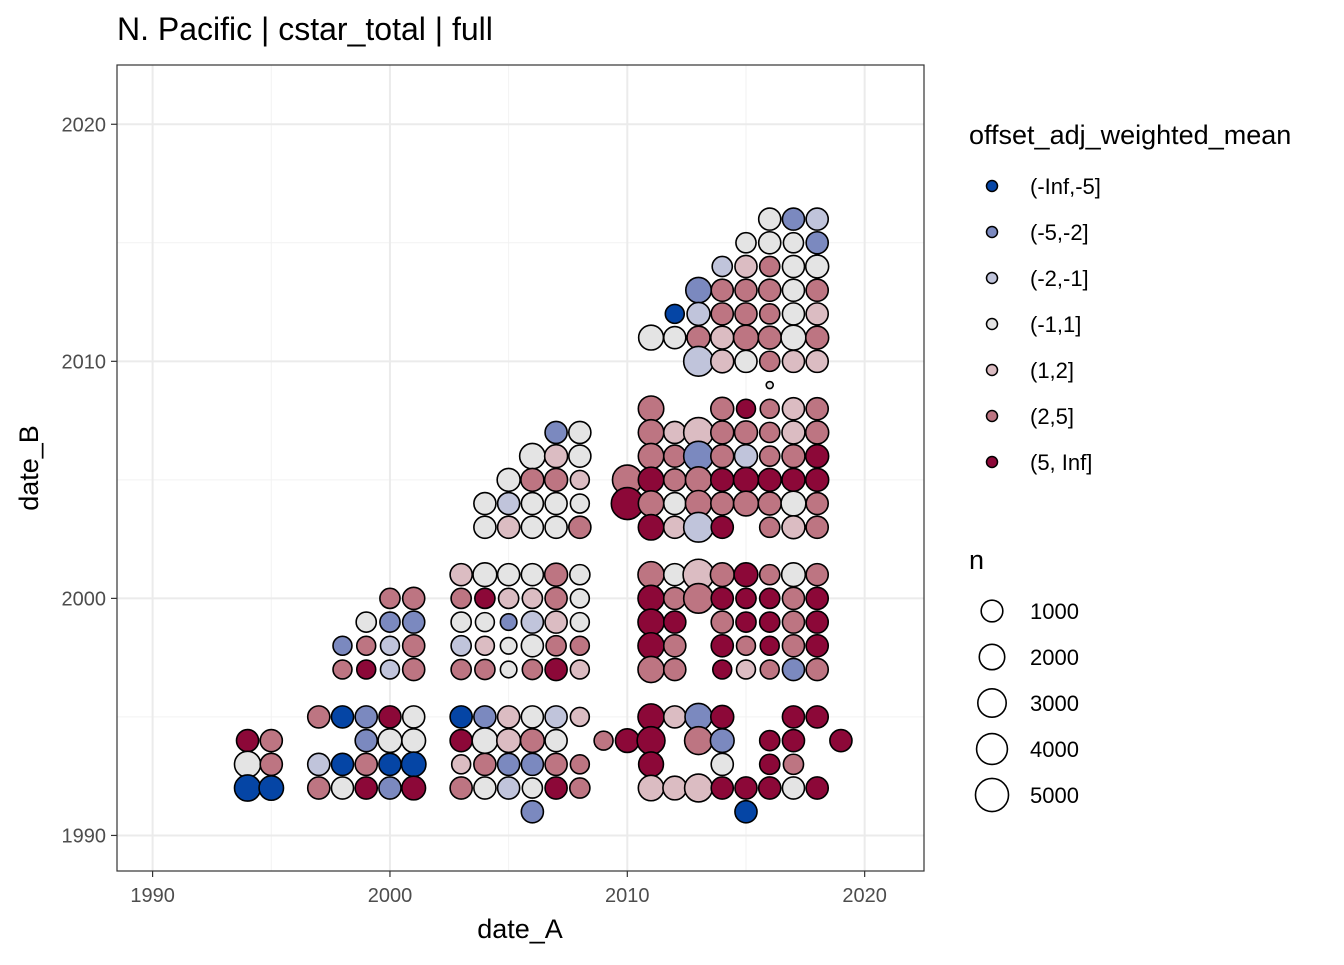 This screenshot has width=1344, height=965. Describe the element at coordinates (992, 611) in the screenshot. I see `legend-size-key` at that location.